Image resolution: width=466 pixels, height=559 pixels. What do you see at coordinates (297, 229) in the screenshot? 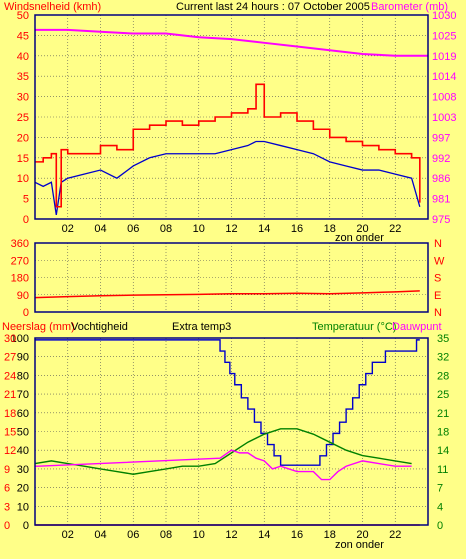
I see `x-tick-label: 16` at bounding box center [297, 229].